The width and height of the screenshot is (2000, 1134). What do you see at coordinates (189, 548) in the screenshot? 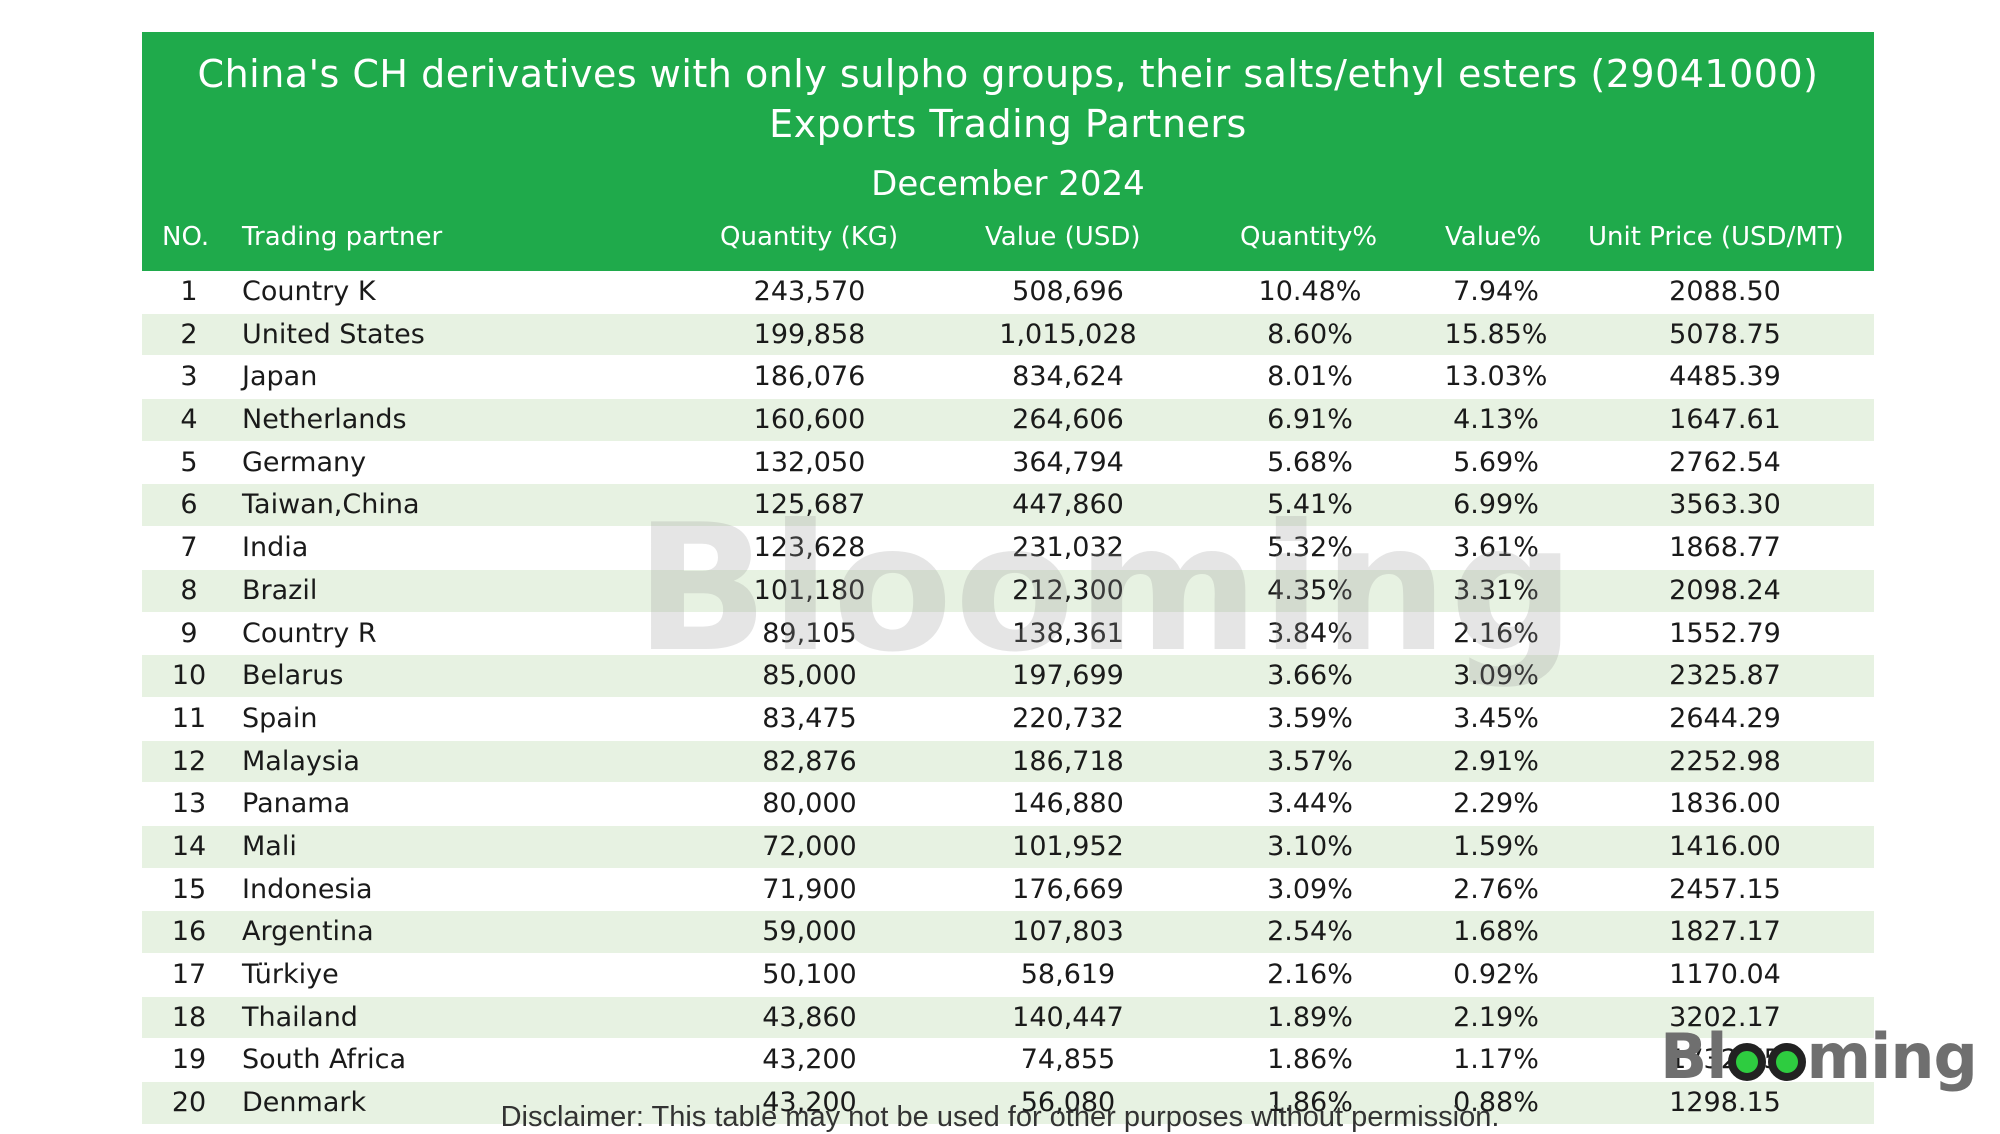
I see `cell-no: 7` at bounding box center [189, 548].